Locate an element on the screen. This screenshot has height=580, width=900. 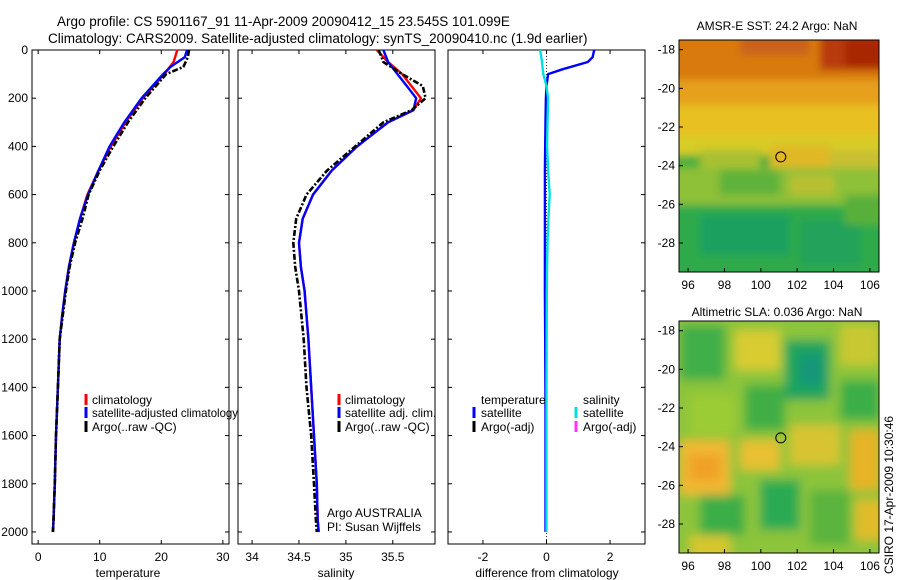
sla-map-axes: 96 98 100 102 104 106 -18 -20 -22 -24 -26 -28 is located at coordinates (769, 448).